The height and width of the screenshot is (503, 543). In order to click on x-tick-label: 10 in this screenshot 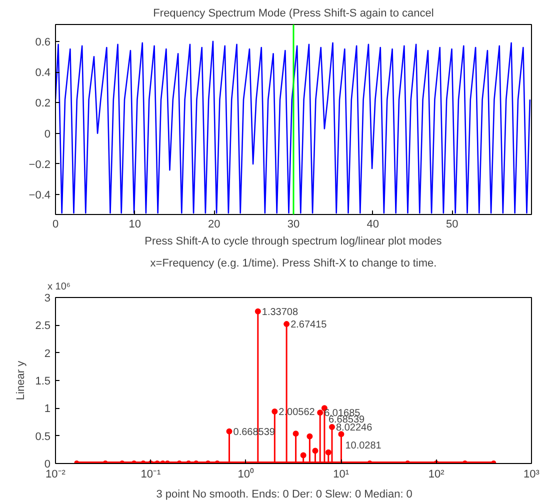, I will do `click(134, 224)`.